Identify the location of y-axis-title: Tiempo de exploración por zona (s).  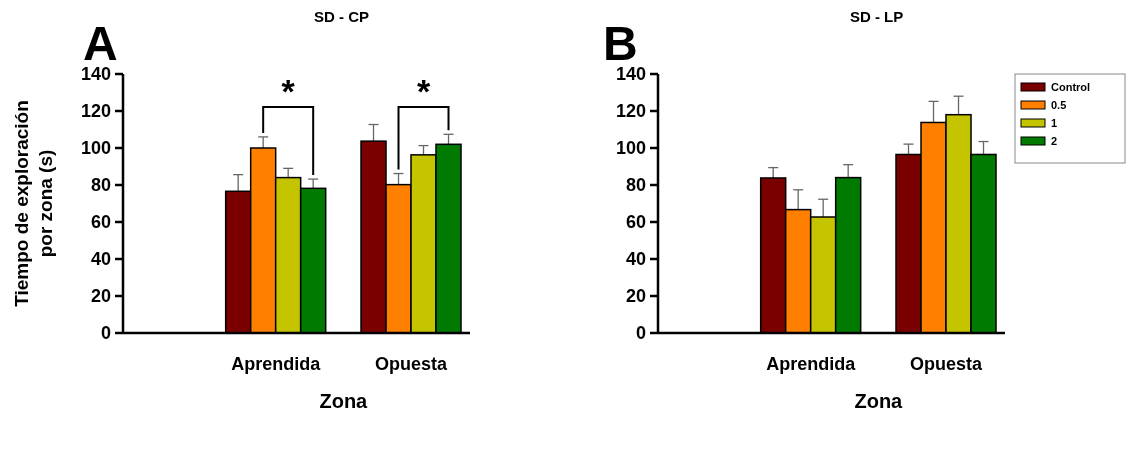
(33, 203).